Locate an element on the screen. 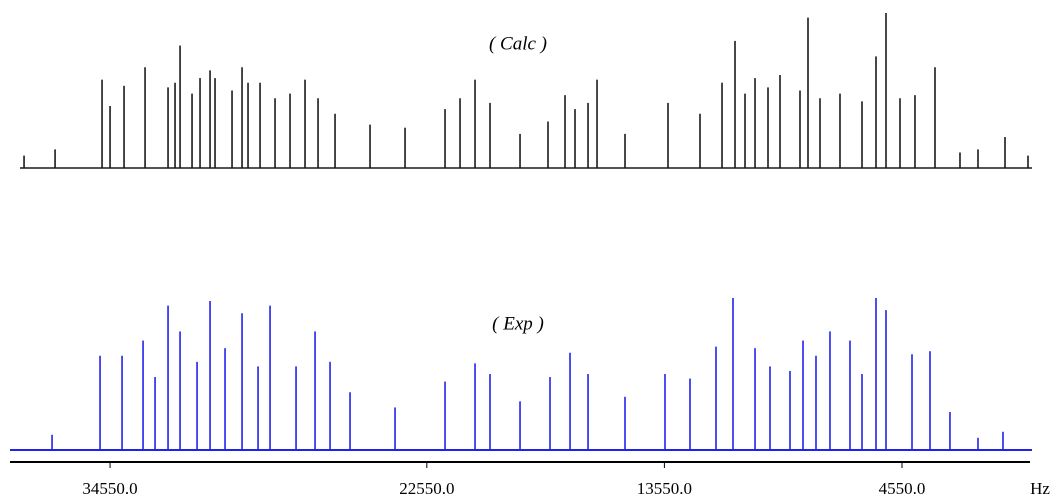 Image resolution: width=1055 pixels, height=500 pixels. x-tick-label: 4550.0 is located at coordinates (902, 488).